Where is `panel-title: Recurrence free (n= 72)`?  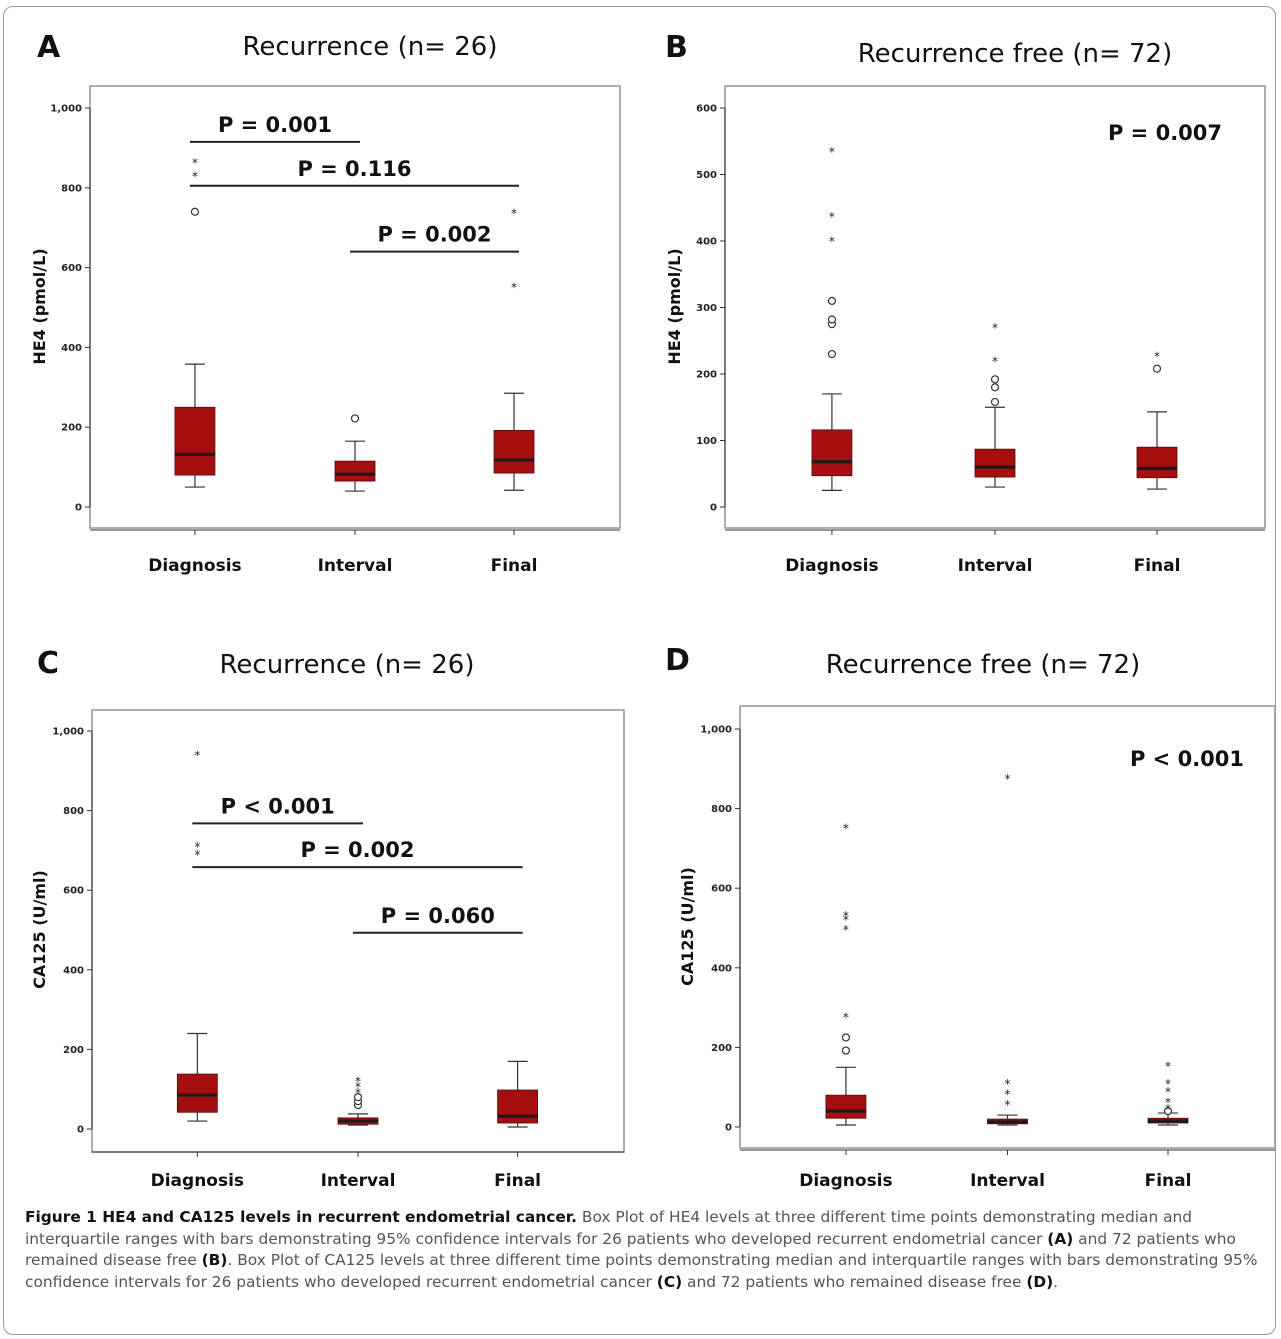 panel-title: Recurrence free (n= 72) is located at coordinates (983, 665).